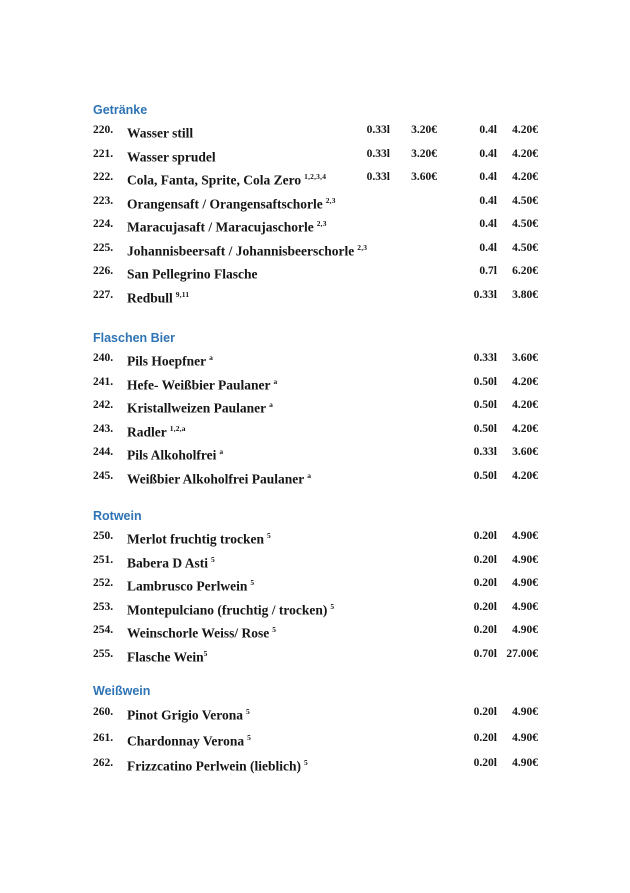 The width and height of the screenshot is (630, 893). I want to click on item-number: 224., so click(103, 224).